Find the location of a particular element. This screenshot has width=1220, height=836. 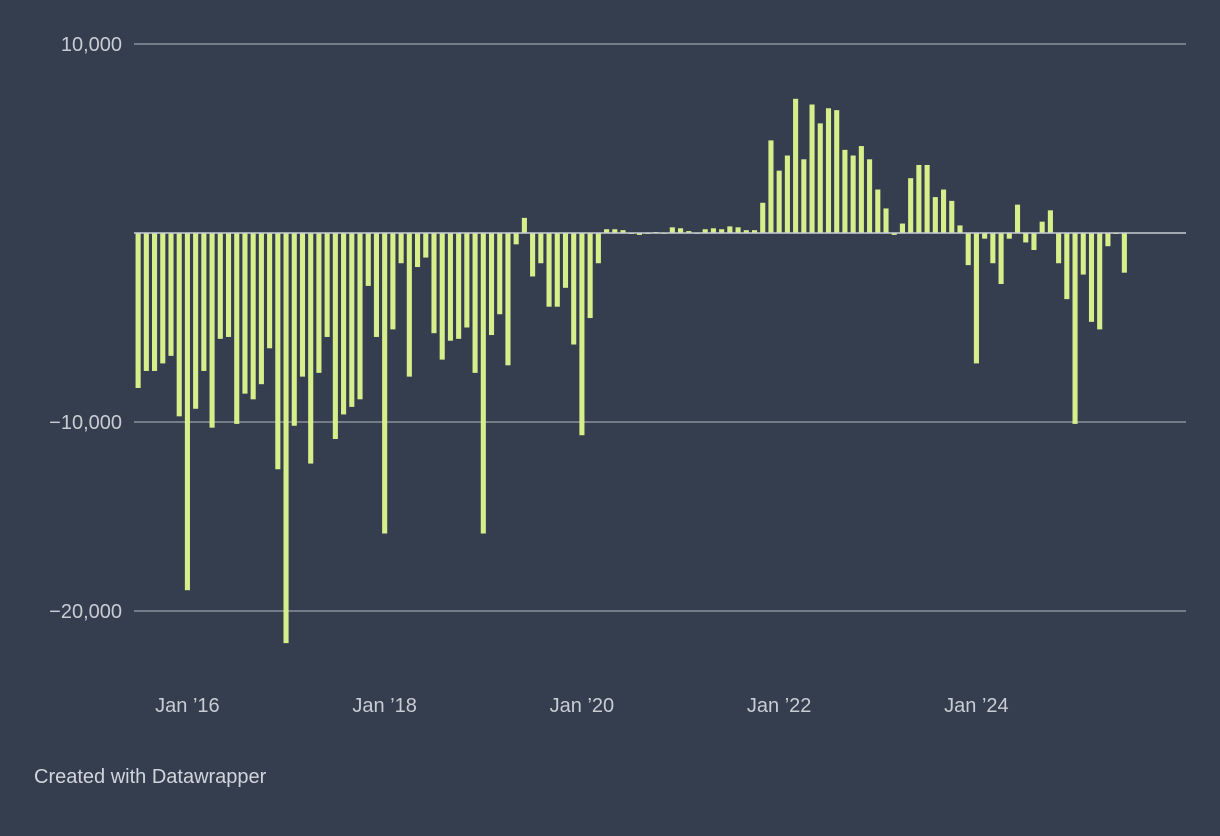

x-tick-label-2: Jan ’20 is located at coordinates (582, 706).